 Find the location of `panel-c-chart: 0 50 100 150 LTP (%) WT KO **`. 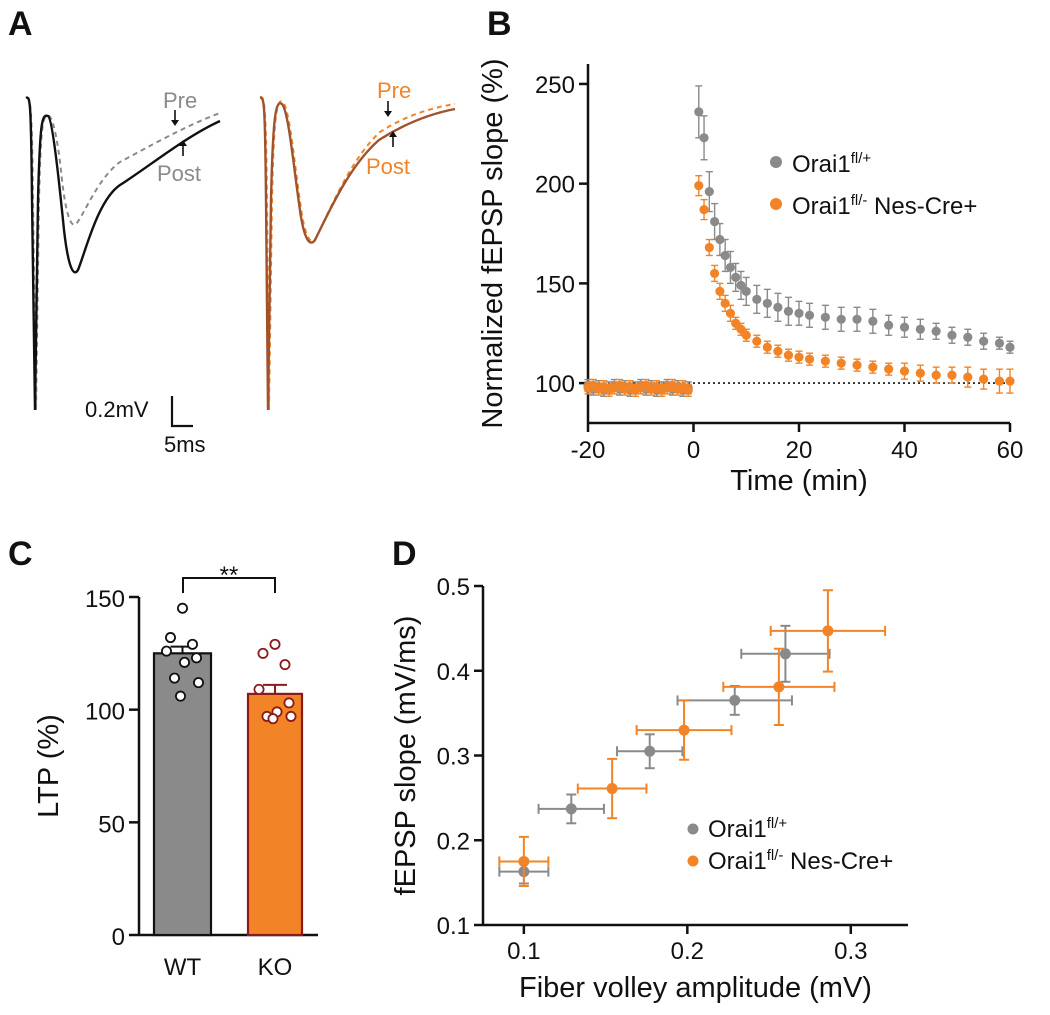

panel-c-chart: 0 50 100 150 LTP (%) WT KO ** is located at coordinates (175, 771).